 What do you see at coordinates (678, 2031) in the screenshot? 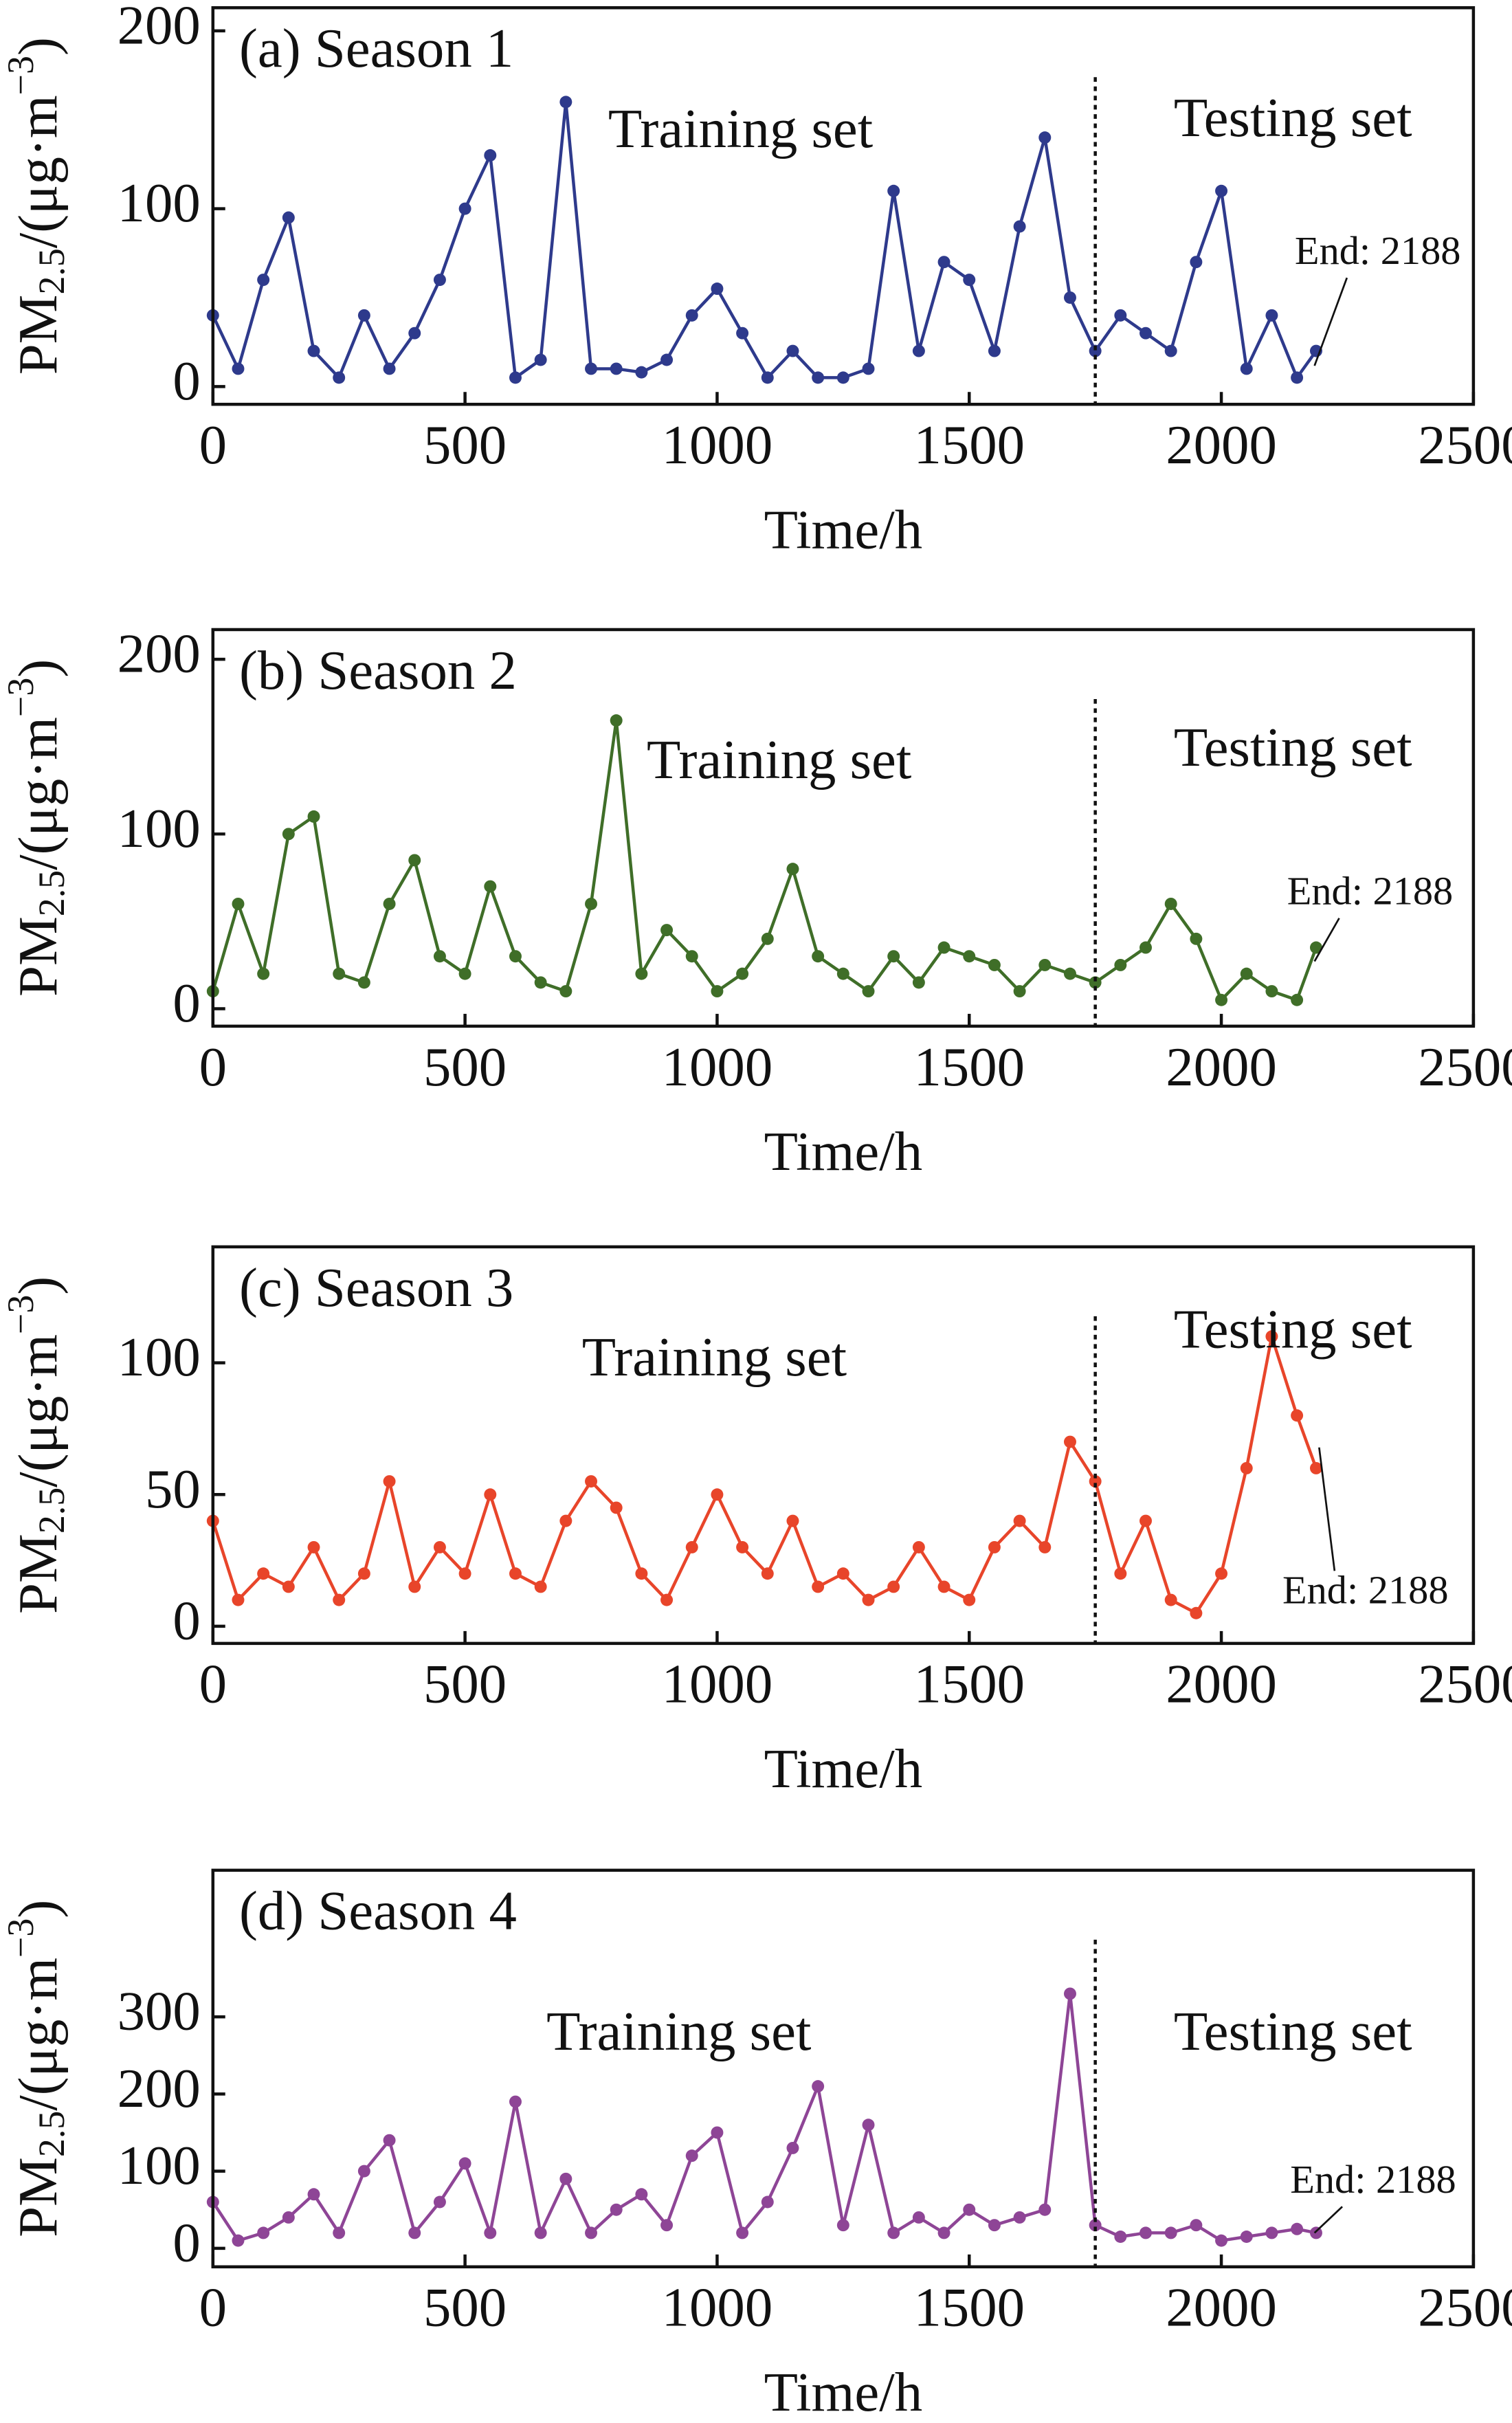
I see `annotation: Training set` at bounding box center [678, 2031].